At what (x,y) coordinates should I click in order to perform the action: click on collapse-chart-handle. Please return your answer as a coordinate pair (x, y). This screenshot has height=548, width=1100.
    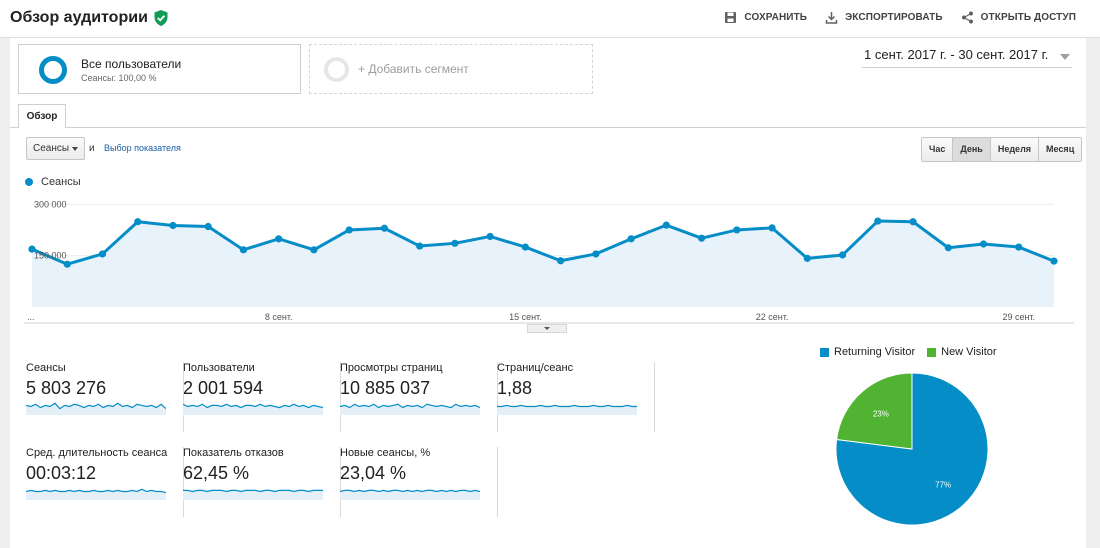
    Looking at the image, I should click on (547, 328).